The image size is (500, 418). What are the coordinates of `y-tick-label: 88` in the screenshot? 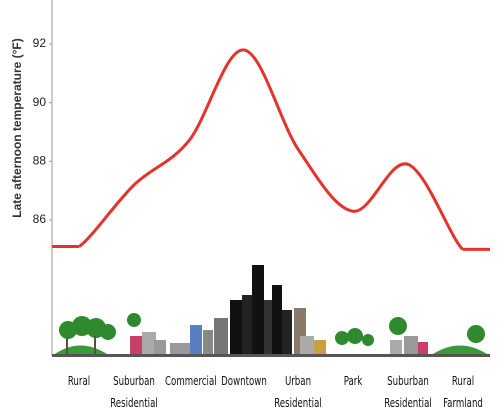 It's located at (40, 161).